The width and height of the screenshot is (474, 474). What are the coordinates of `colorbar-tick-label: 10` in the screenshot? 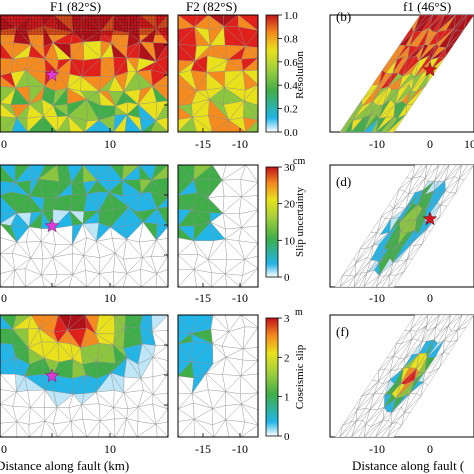 It's located at (290, 241).